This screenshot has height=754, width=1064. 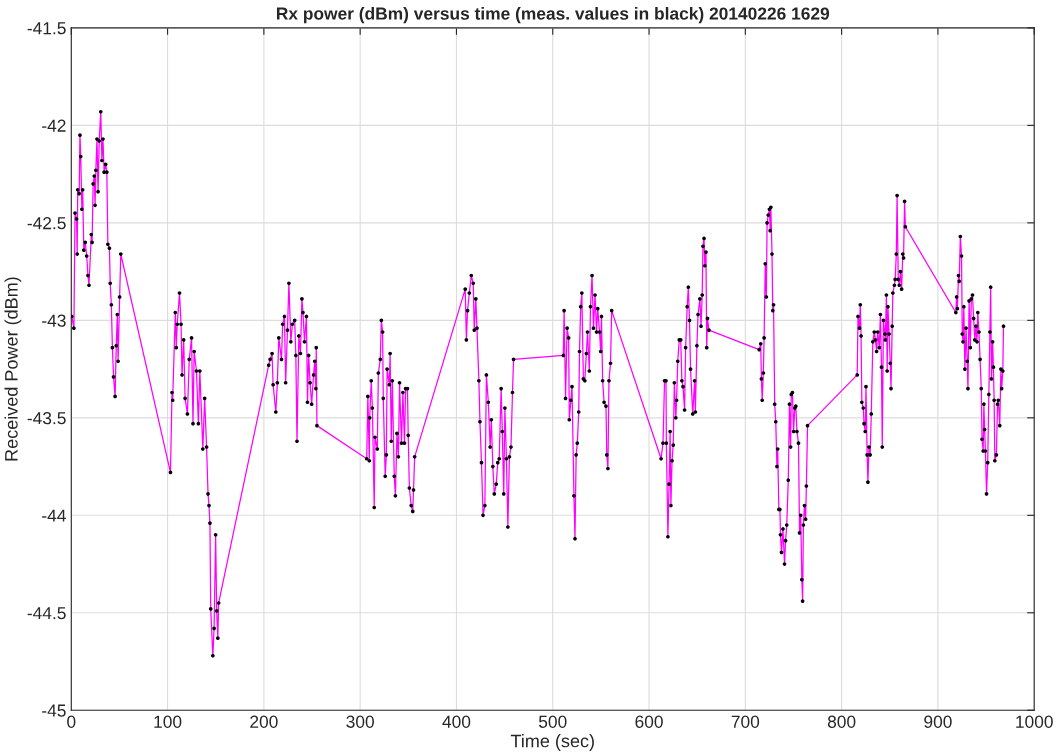 What do you see at coordinates (46, 223) in the screenshot?
I see `y-tick-label: -42.5` at bounding box center [46, 223].